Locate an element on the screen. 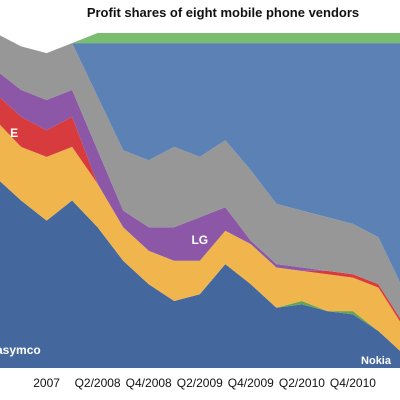 This screenshot has height=400, width=400. series-label-lg: LG is located at coordinates (199, 240).